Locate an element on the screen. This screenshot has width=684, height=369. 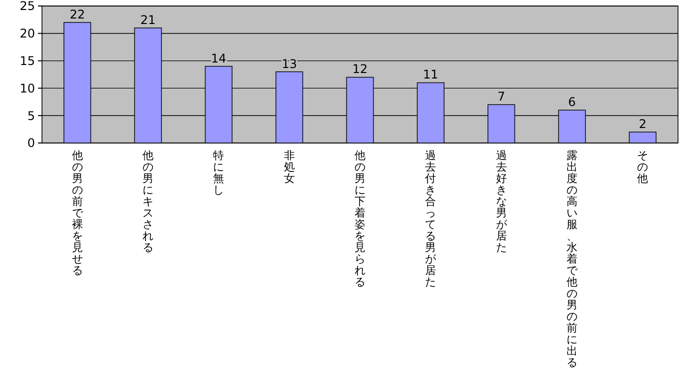
y-tick-label: 15 is located at coordinates (27, 61).